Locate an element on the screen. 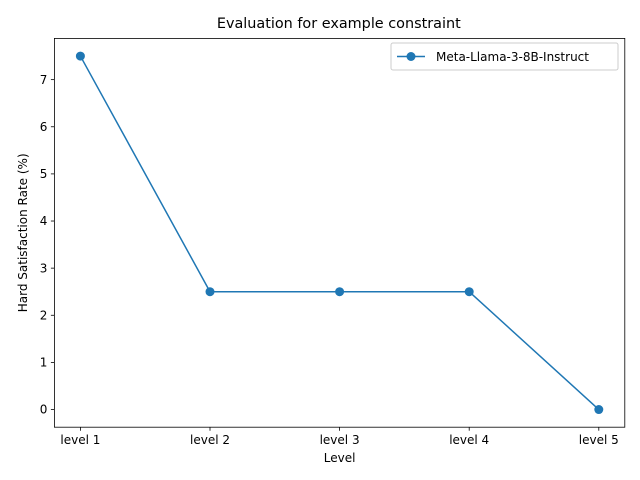 This screenshot has width=640, height=480. y-tick-label: 4 is located at coordinates (44, 221).